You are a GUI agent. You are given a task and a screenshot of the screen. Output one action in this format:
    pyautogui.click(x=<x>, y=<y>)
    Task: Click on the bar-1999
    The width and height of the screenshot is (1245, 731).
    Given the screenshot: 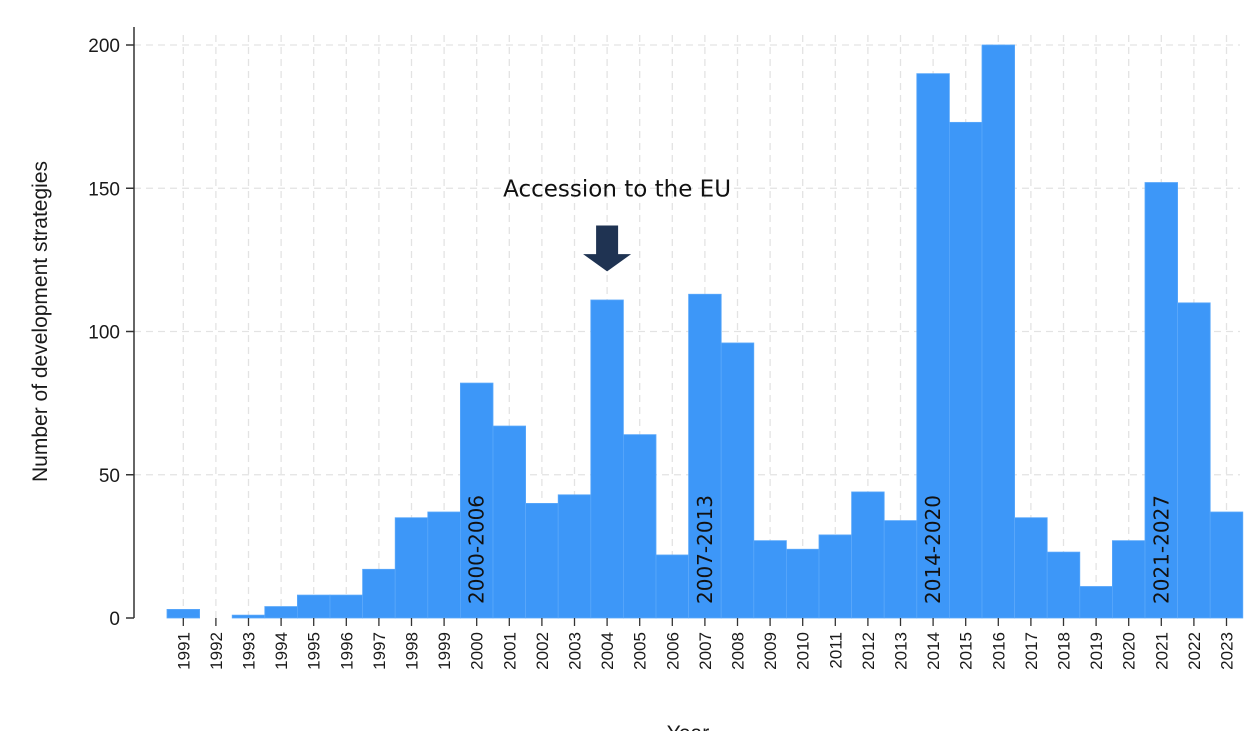 What is the action you would take?
    pyautogui.click(x=444, y=565)
    